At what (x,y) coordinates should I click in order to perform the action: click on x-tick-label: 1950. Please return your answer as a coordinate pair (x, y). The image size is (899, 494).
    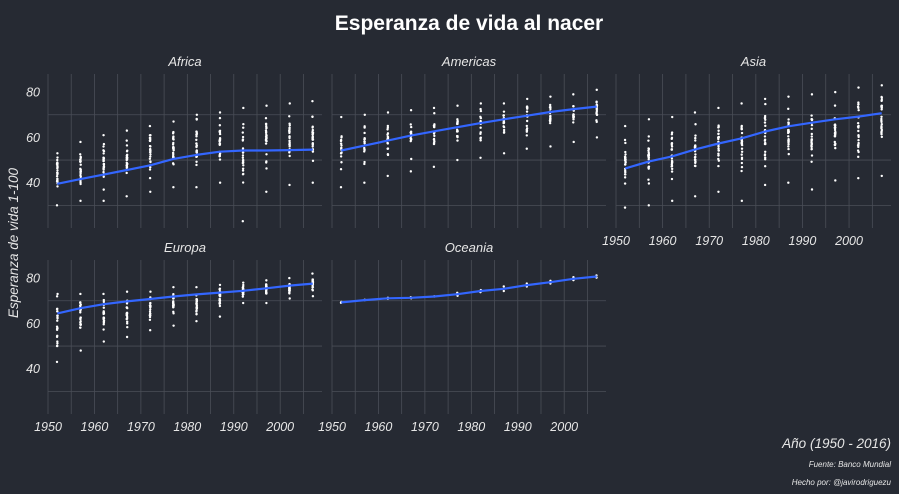
    Looking at the image, I should click on (616, 241).